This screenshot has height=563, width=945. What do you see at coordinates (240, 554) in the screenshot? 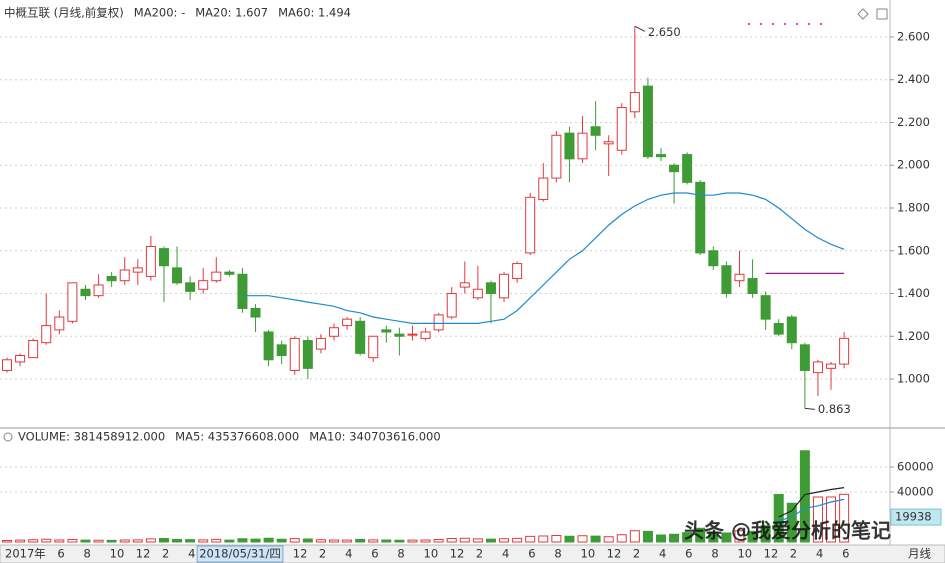
I see `cursor-date-label: 2018/05/31/四` at bounding box center [240, 554].